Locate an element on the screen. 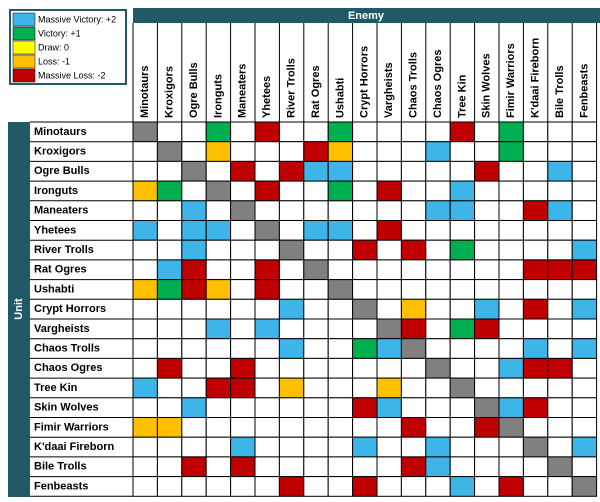  column-label: Maneaters is located at coordinates (243, 91).